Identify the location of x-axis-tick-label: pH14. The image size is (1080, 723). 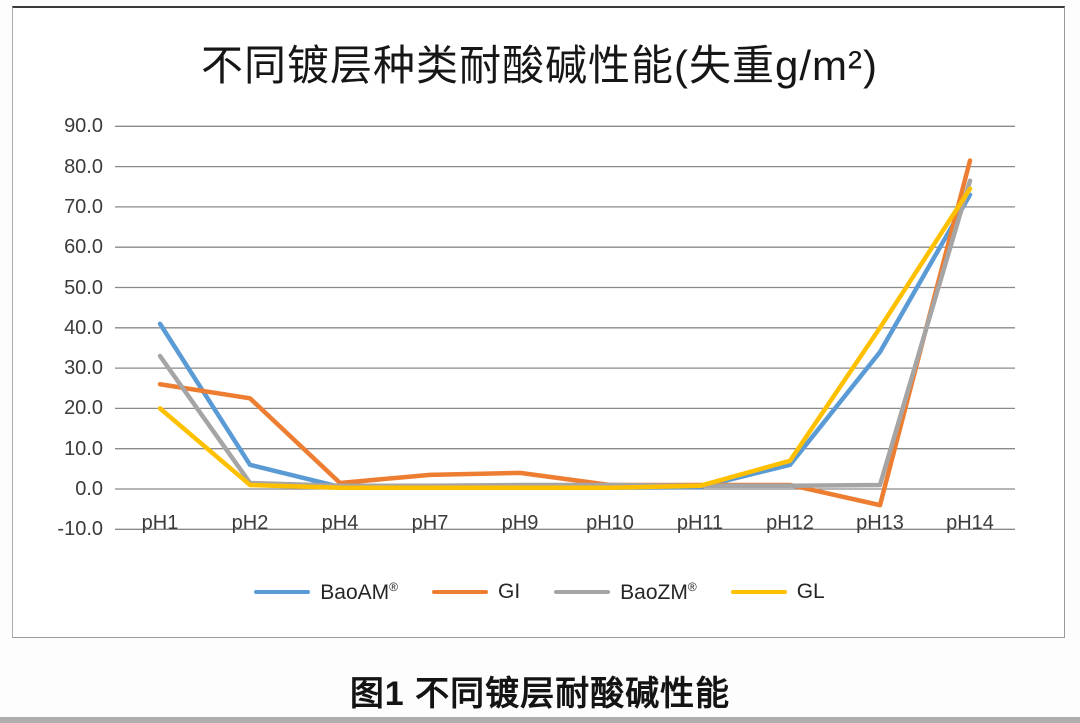
(970, 523).